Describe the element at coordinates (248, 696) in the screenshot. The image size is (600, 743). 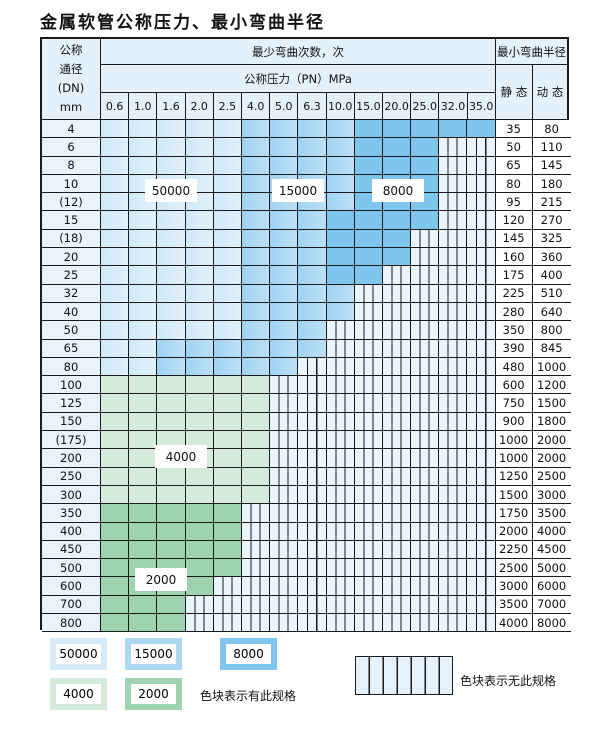
I see `legend-has-spec-text: 色块表示有此规格` at that location.